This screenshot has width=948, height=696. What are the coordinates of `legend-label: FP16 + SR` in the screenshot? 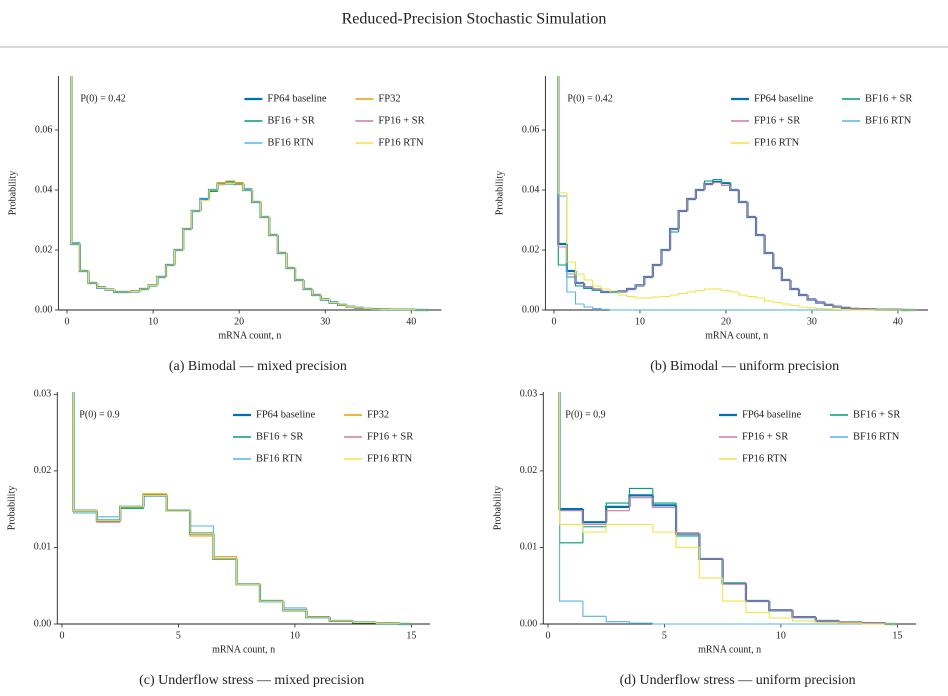 It's located at (765, 436).